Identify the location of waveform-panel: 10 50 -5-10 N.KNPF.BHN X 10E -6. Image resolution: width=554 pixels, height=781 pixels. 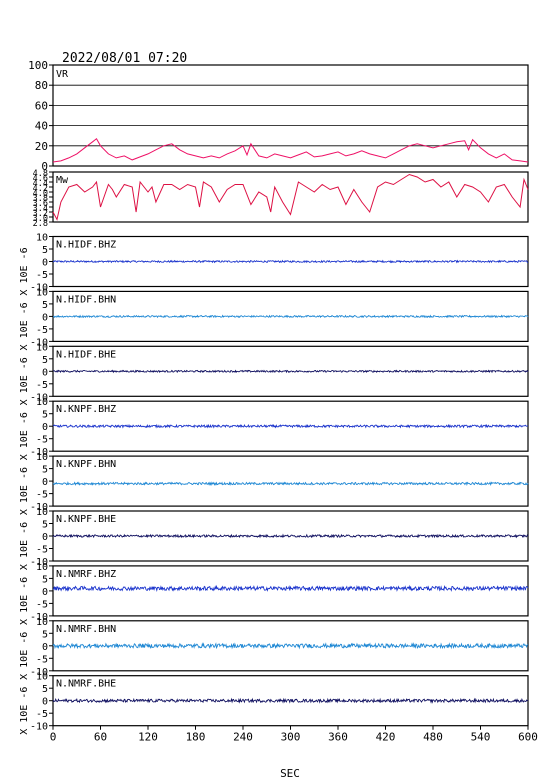
(274, 483).